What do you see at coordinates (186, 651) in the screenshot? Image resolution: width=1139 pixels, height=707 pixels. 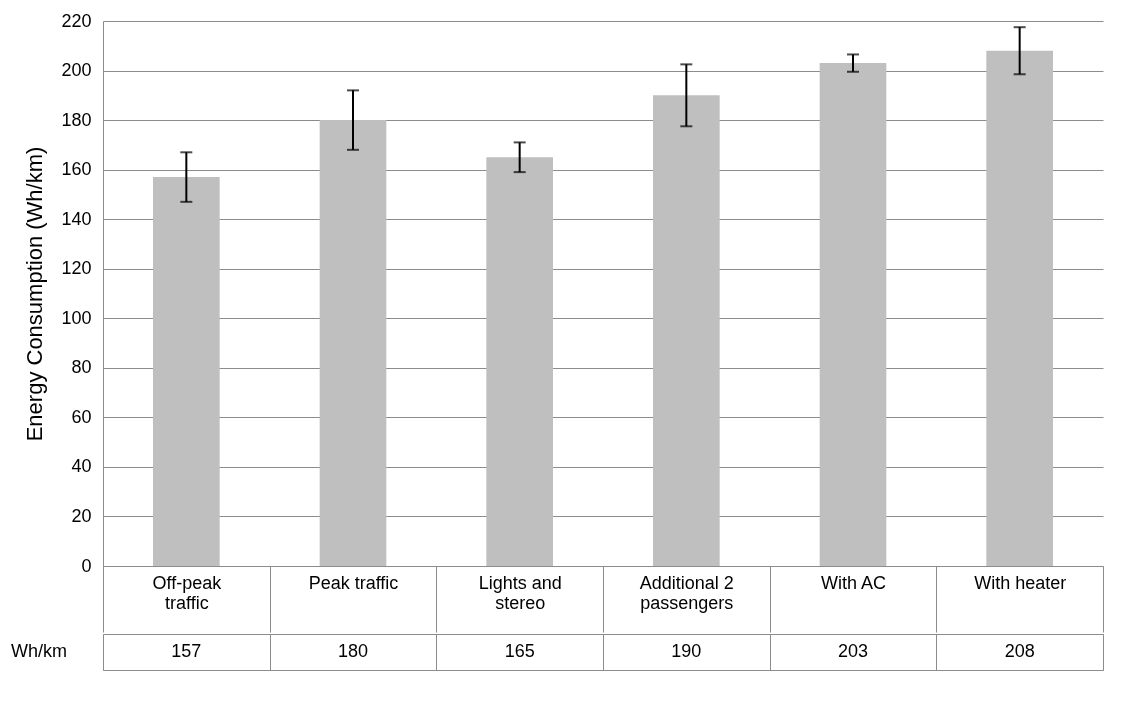 I see `data-label: 157` at bounding box center [186, 651].